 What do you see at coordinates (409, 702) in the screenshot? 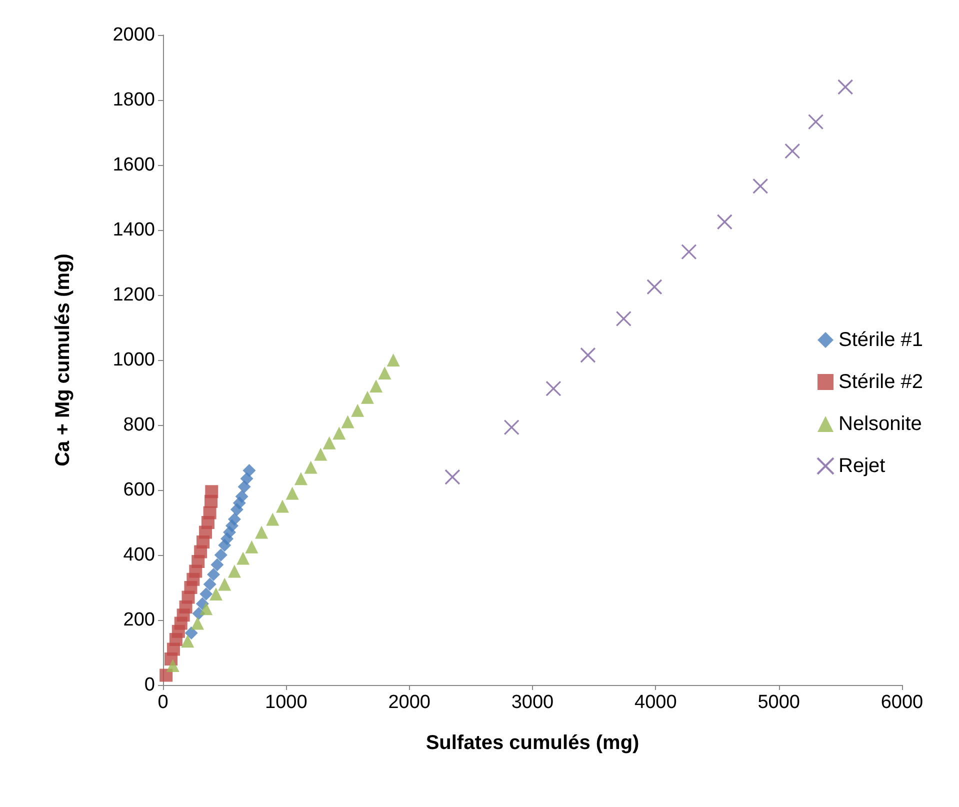
I see `x-tick-label: 2000` at bounding box center [409, 702].